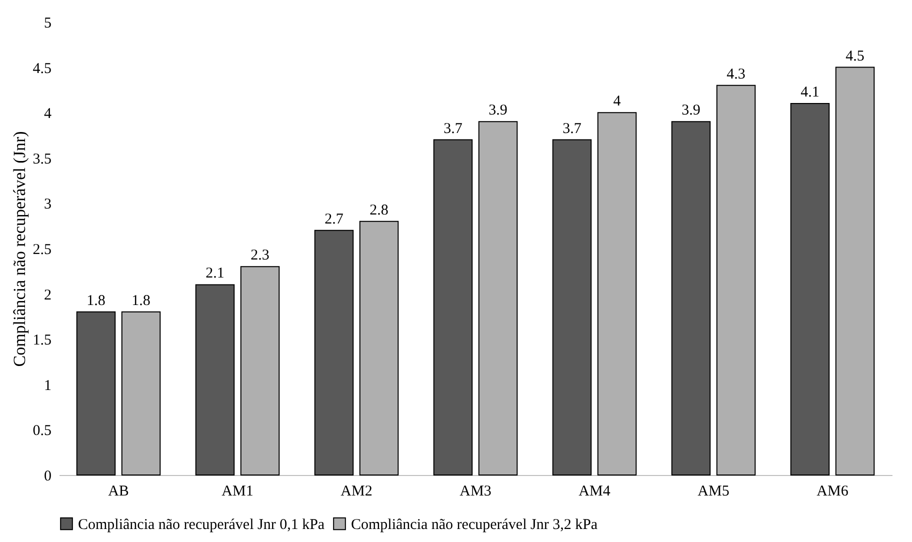 The image size is (912, 542). Describe the element at coordinates (19, 249) in the screenshot. I see `y-axis-title: Compliância não recuperável (Jnr)` at that location.